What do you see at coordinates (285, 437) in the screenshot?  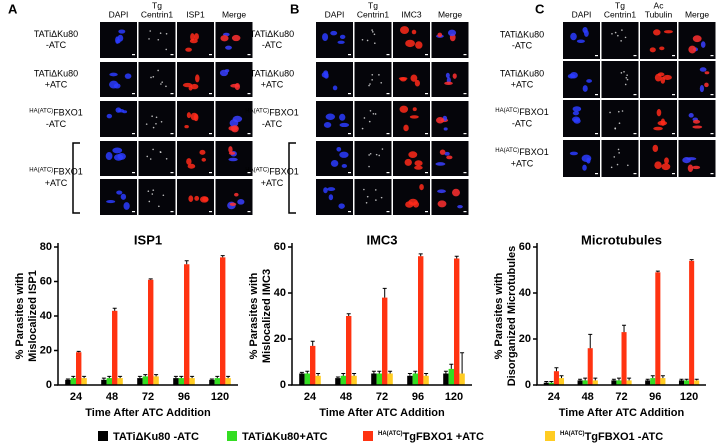 I see `legend-label: TATiΔKu80+ATC` at bounding box center [285, 437].